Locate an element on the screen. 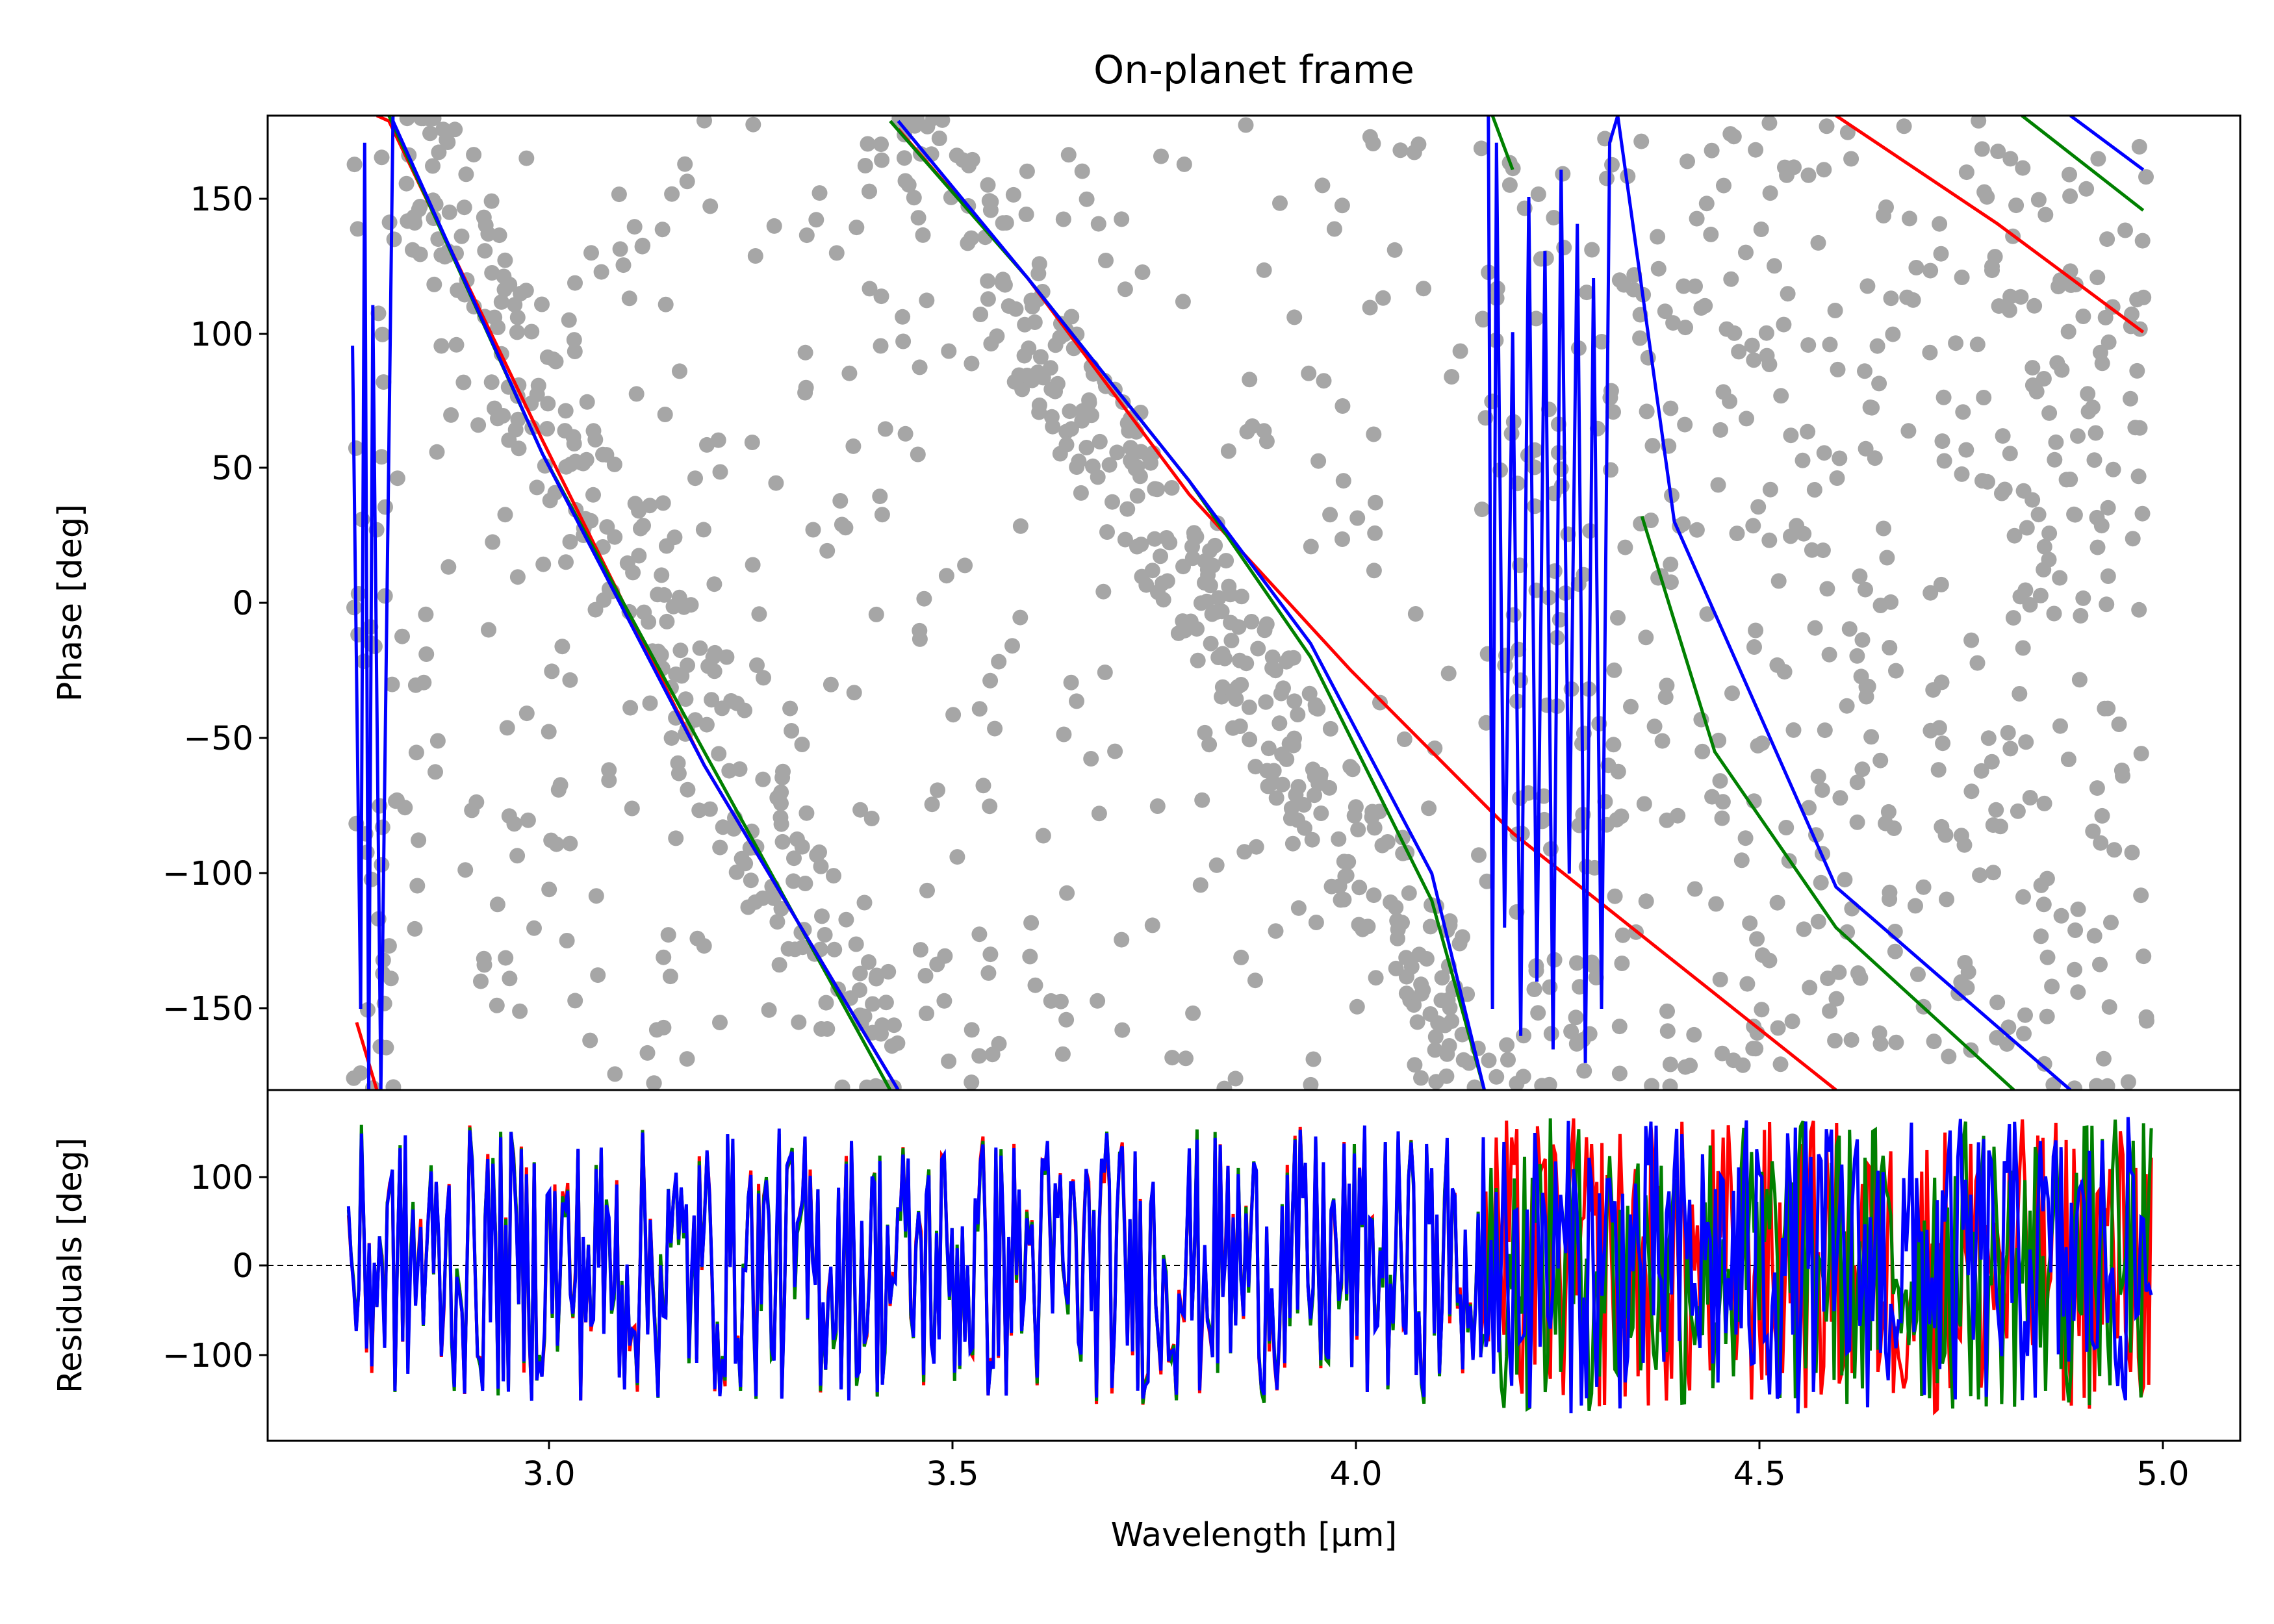 Image resolution: width=2274 pixels, height=1624 pixels. x-axis: 3.0 3.5 4.0 4.5 5.0 is located at coordinates (1356, 1467).